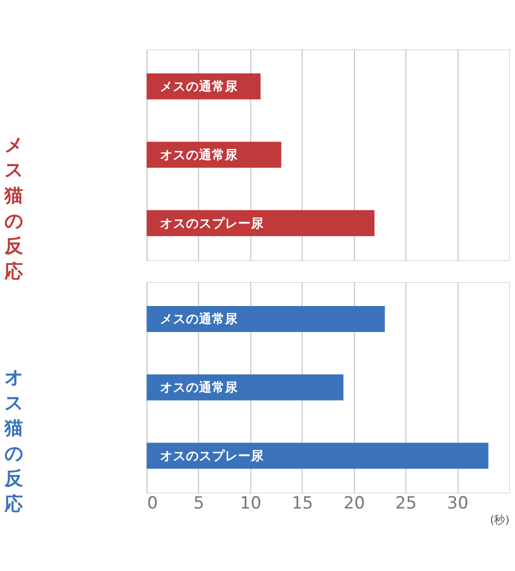  Describe the element at coordinates (251, 502) in the screenshot. I see `x-tick-label: 10` at that location.